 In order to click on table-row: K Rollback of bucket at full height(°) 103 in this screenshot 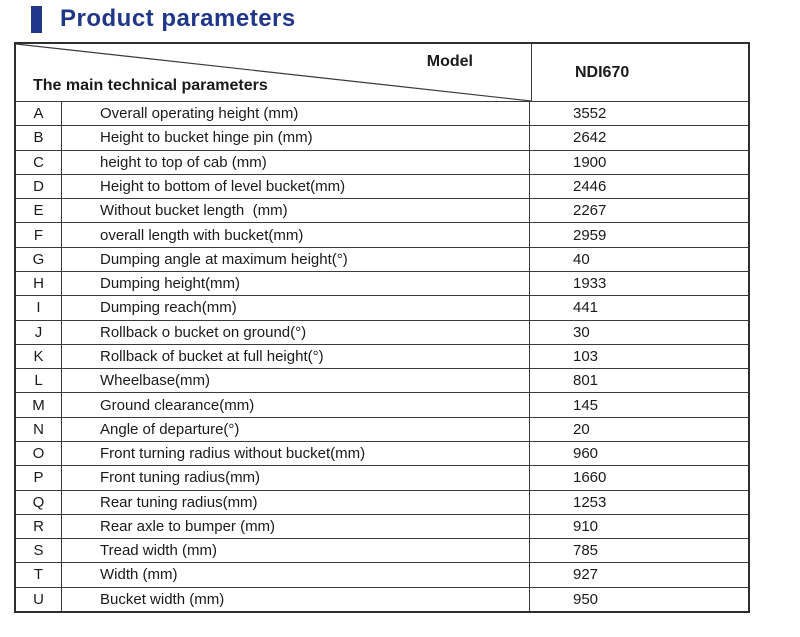, I will do `click(382, 356)`.